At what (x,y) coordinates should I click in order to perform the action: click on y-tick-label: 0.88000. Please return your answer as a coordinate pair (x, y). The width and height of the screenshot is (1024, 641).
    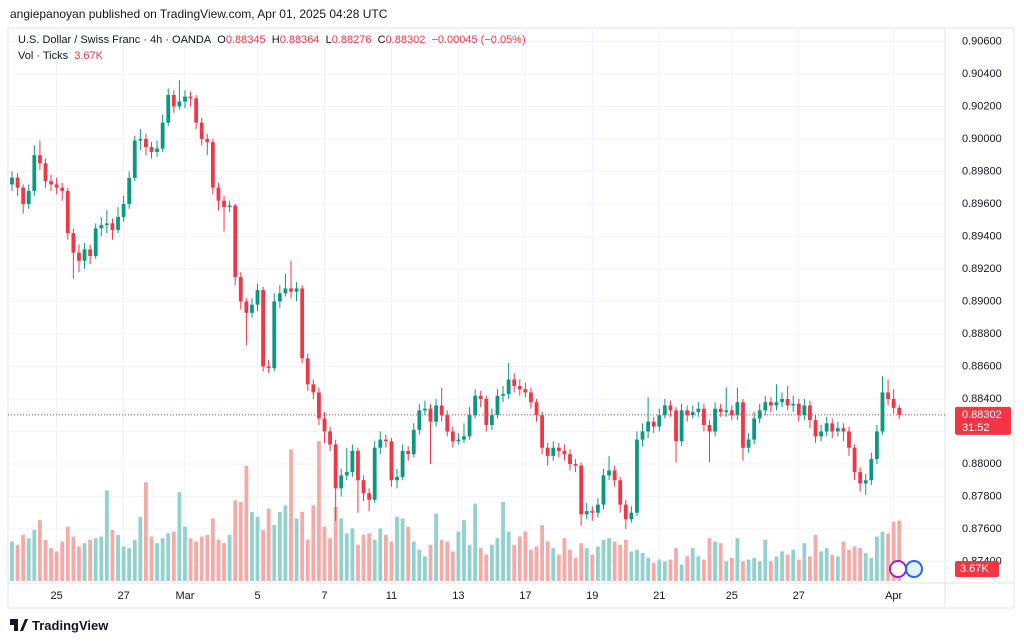
    Looking at the image, I should click on (982, 464).